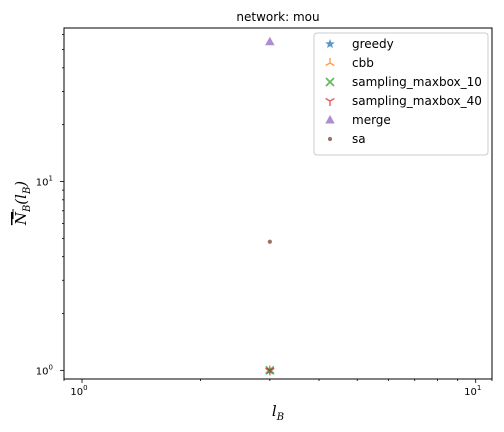 The width and height of the screenshot is (504, 432). Describe the element at coordinates (85, 388) in the screenshot. I see `x-tick-exponent: 0` at that location.